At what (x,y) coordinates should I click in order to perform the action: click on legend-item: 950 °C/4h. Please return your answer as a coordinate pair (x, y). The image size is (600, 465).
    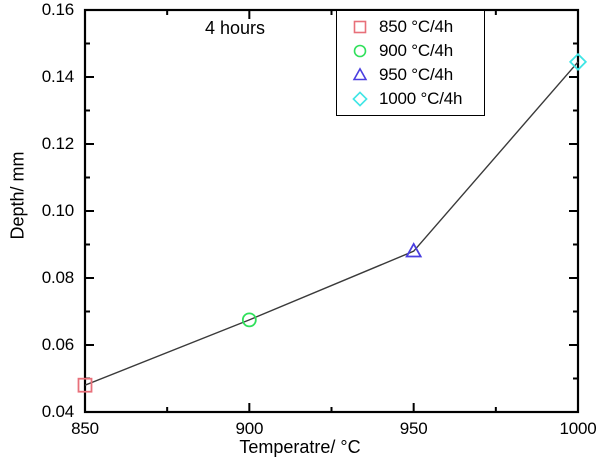
    Looking at the image, I should click on (410, 75).